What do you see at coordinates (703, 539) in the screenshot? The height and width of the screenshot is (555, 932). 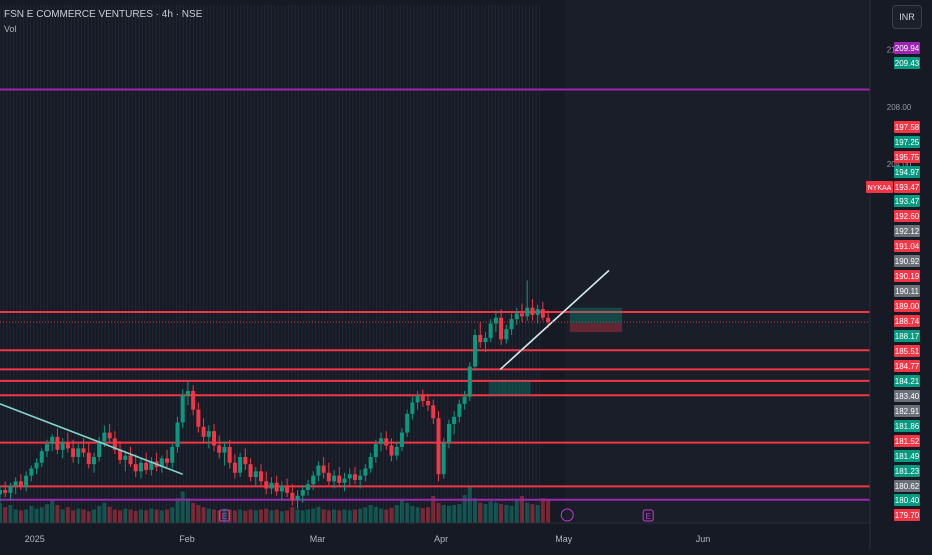 I see `time-tick-label: Jun` at bounding box center [703, 539].